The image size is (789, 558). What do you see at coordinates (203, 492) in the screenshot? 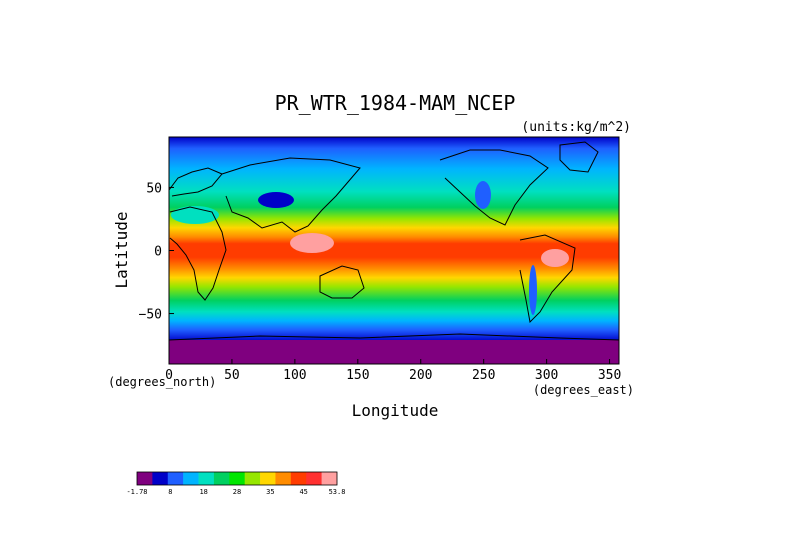
I see `colorbar-tick-label: 18` at bounding box center [203, 492].